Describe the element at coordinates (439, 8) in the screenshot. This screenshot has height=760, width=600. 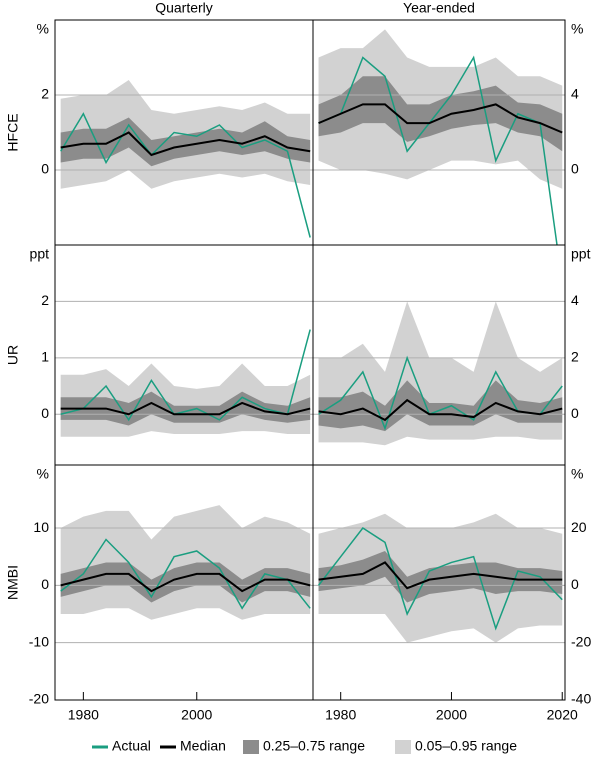
I see `panel-title: Year-ended` at that location.